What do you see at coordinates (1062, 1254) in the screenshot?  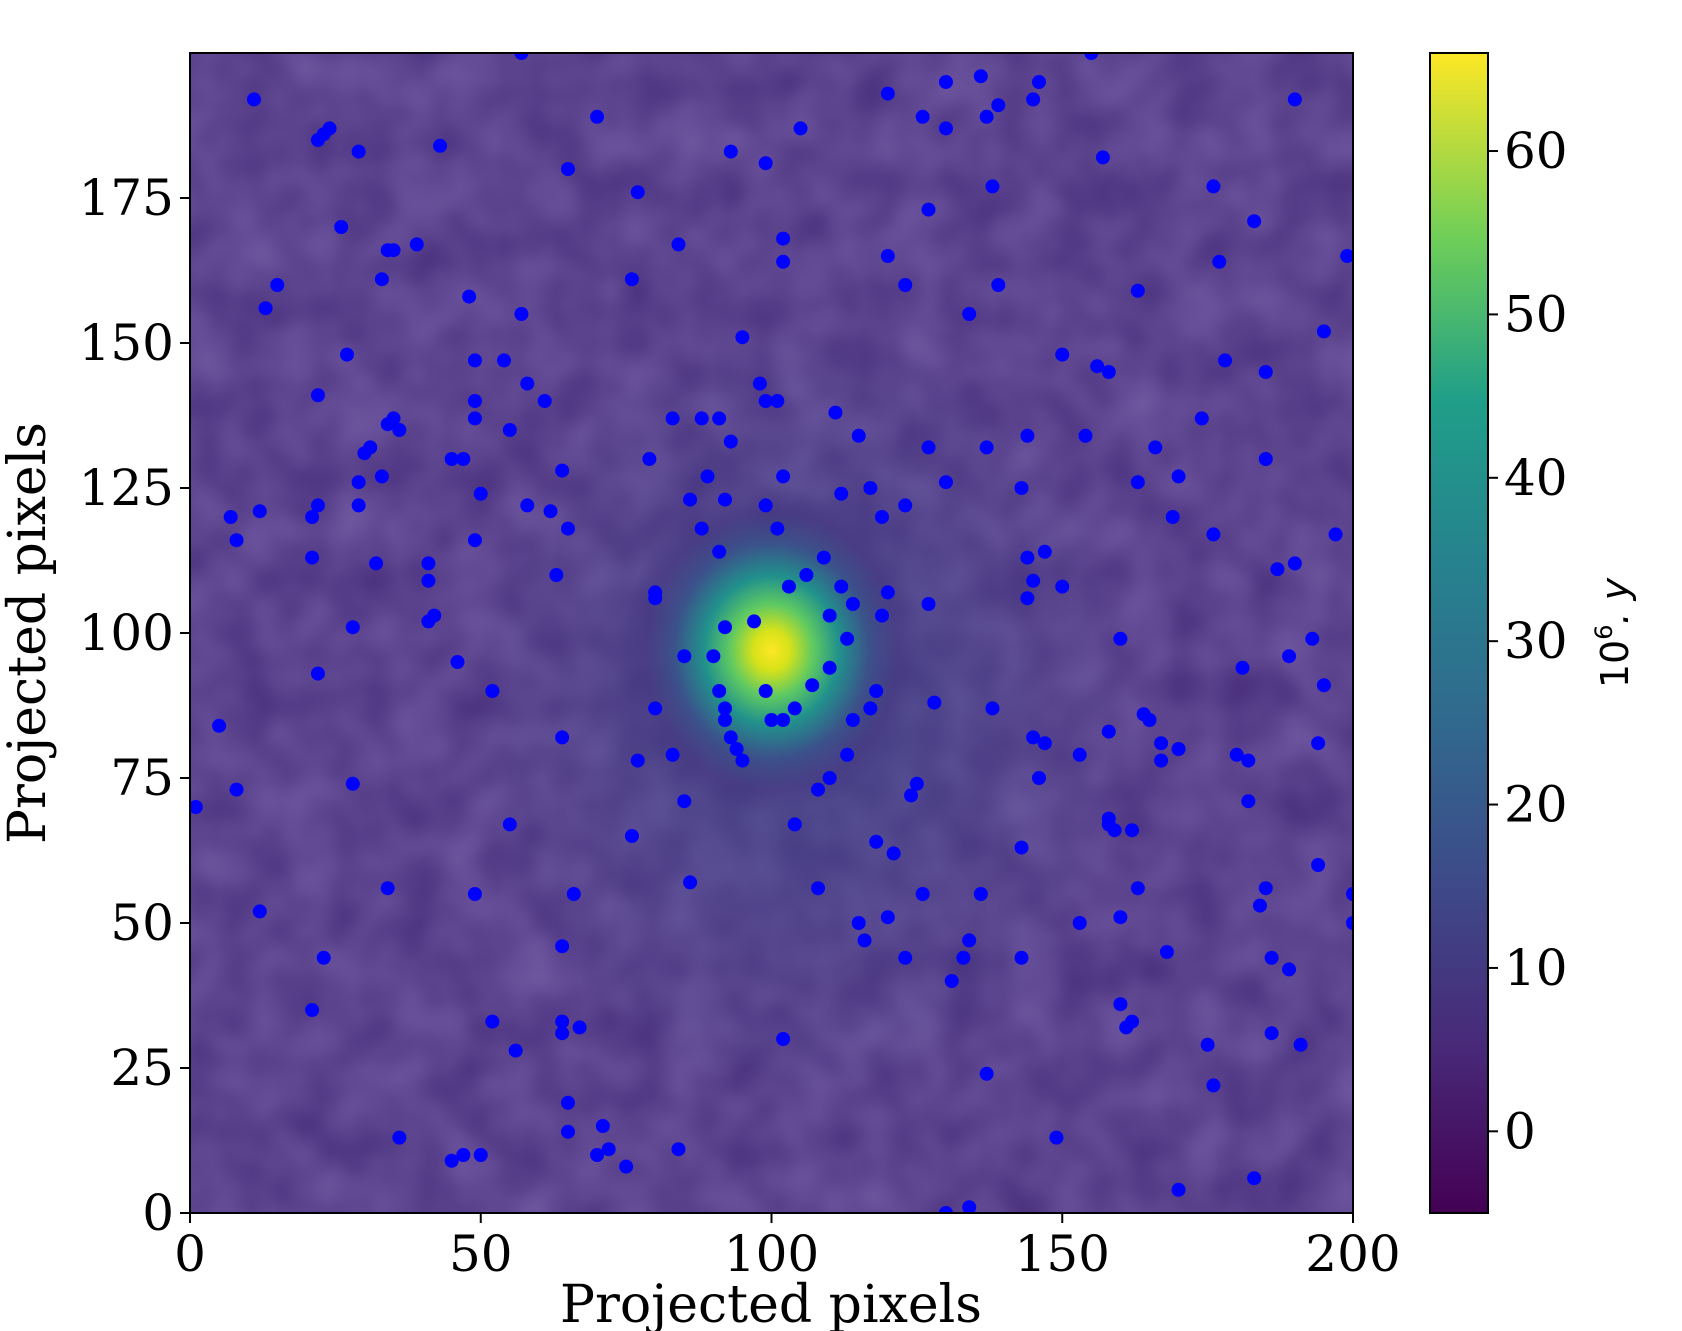 I see `x-tick-label: 150` at bounding box center [1062, 1254].